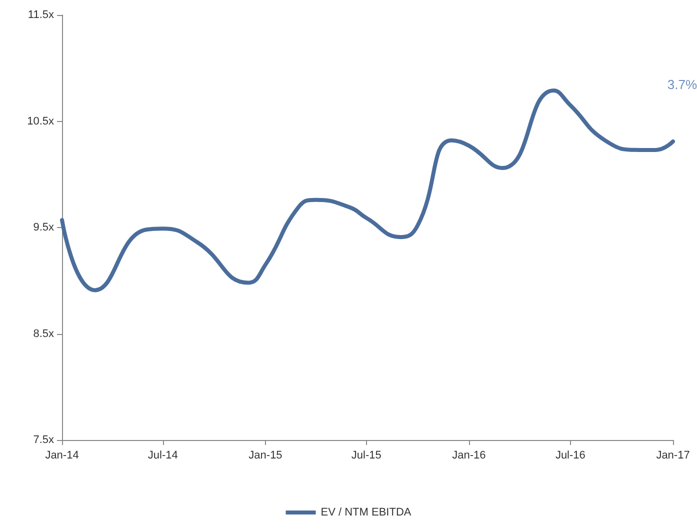 The height and width of the screenshot is (531, 697). I want to click on y-tick-label: 7.5x, so click(43, 440).